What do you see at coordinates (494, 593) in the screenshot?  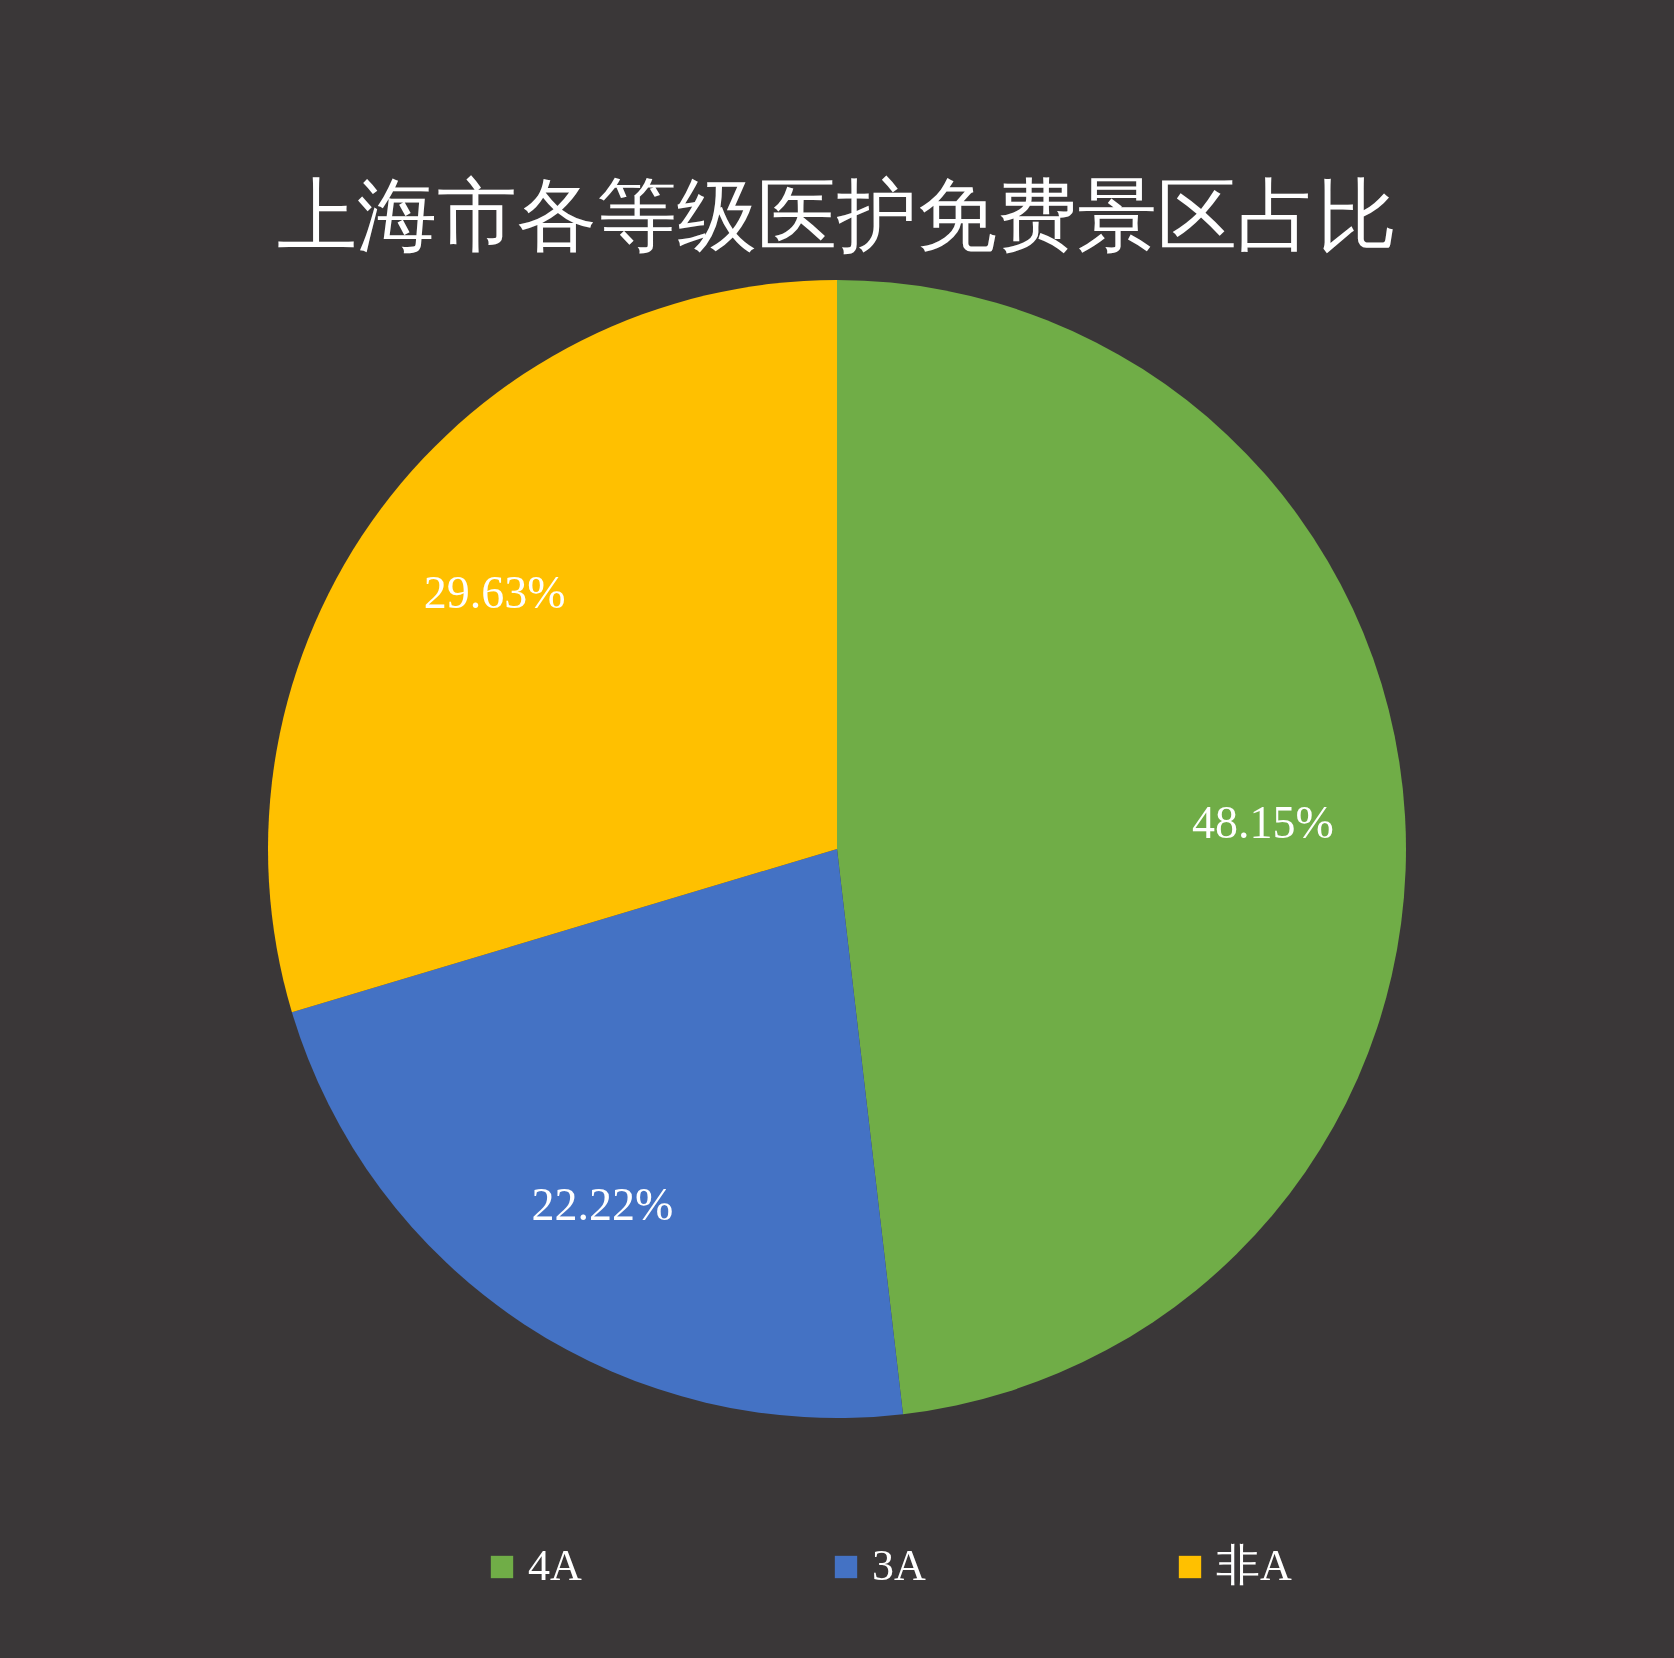 I see `data-label: 29.63%` at bounding box center [494, 593].